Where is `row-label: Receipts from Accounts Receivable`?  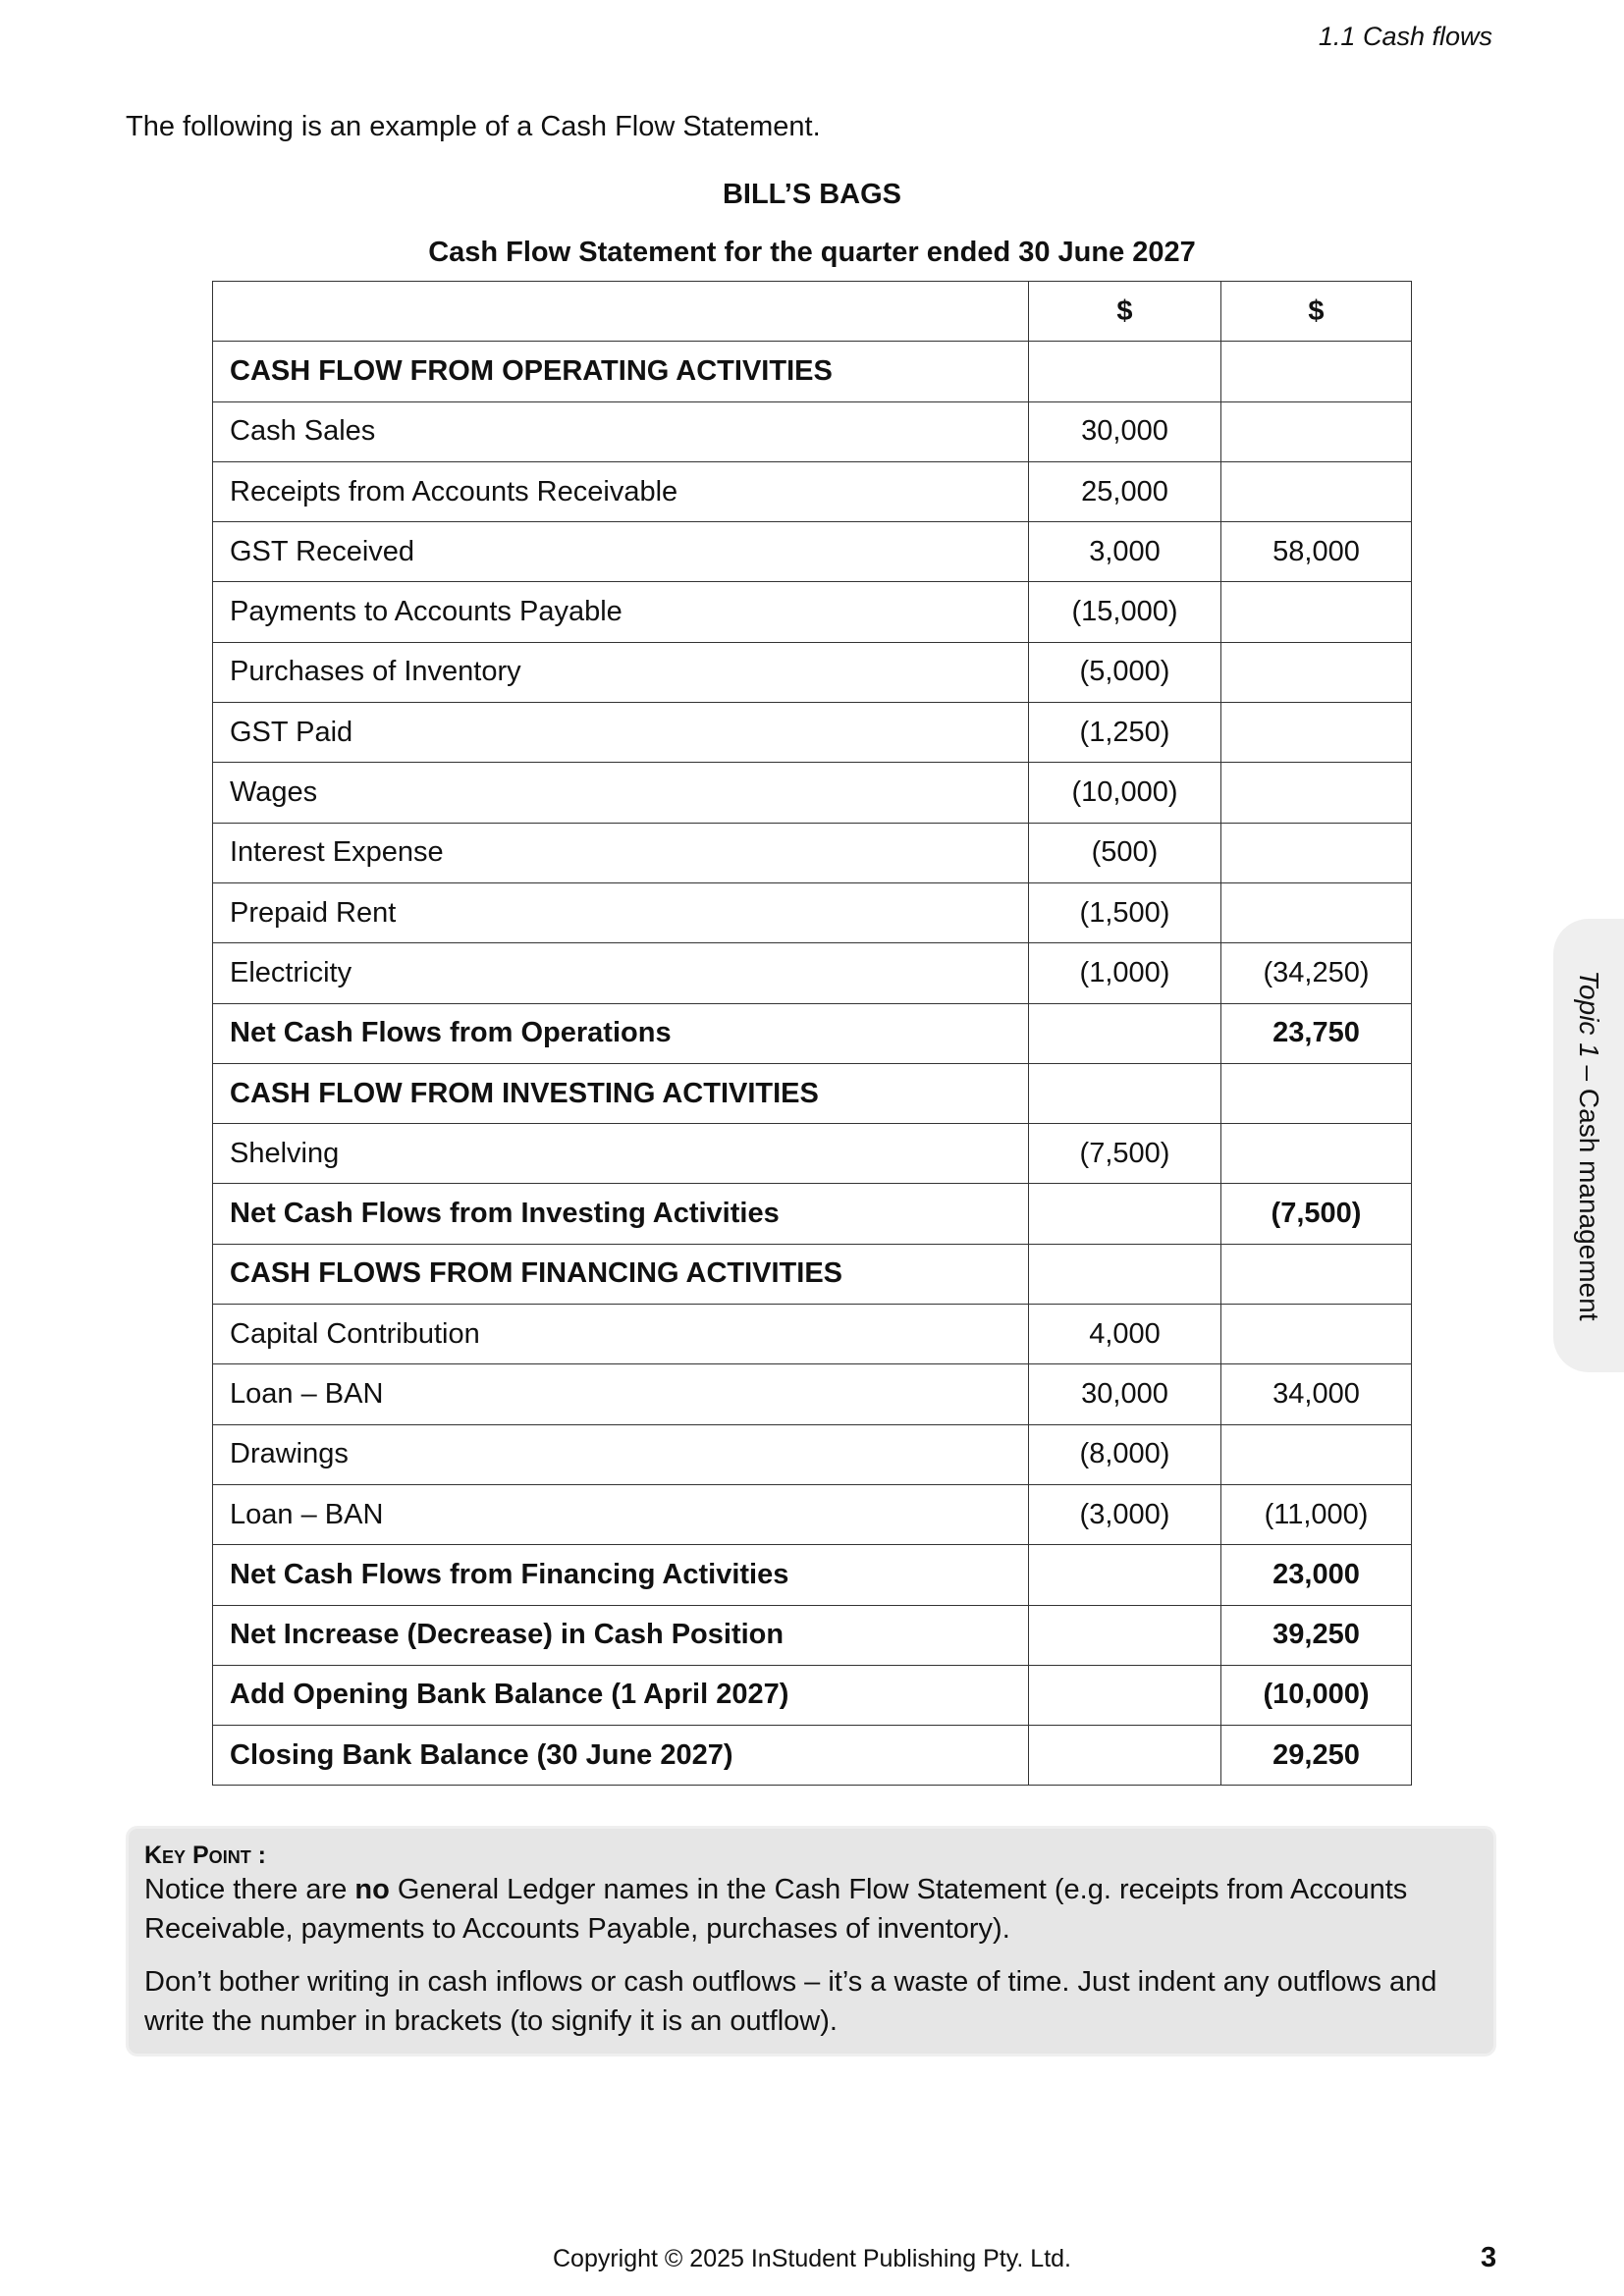
row-label: Receipts from Accounts Receivable is located at coordinates (620, 492).